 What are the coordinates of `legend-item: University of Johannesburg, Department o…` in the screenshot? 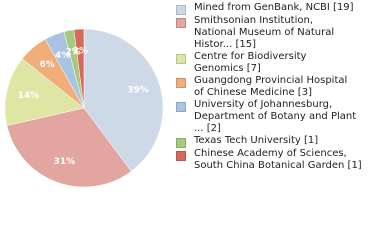 It's located at (277, 117).